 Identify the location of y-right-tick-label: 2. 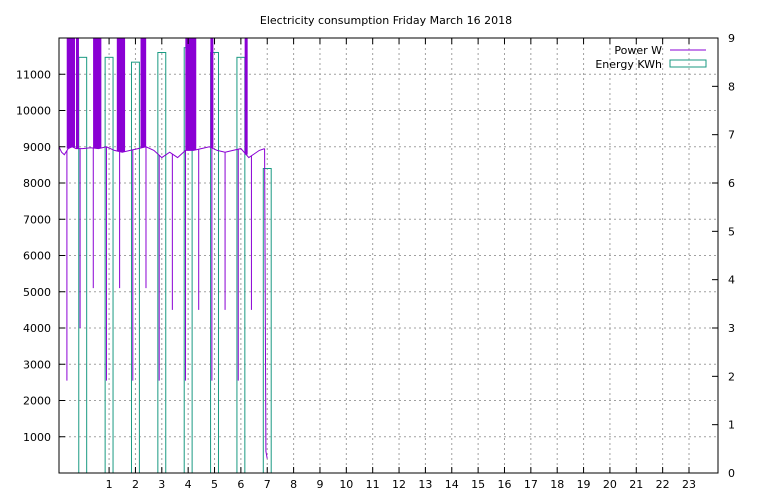
(731, 376).